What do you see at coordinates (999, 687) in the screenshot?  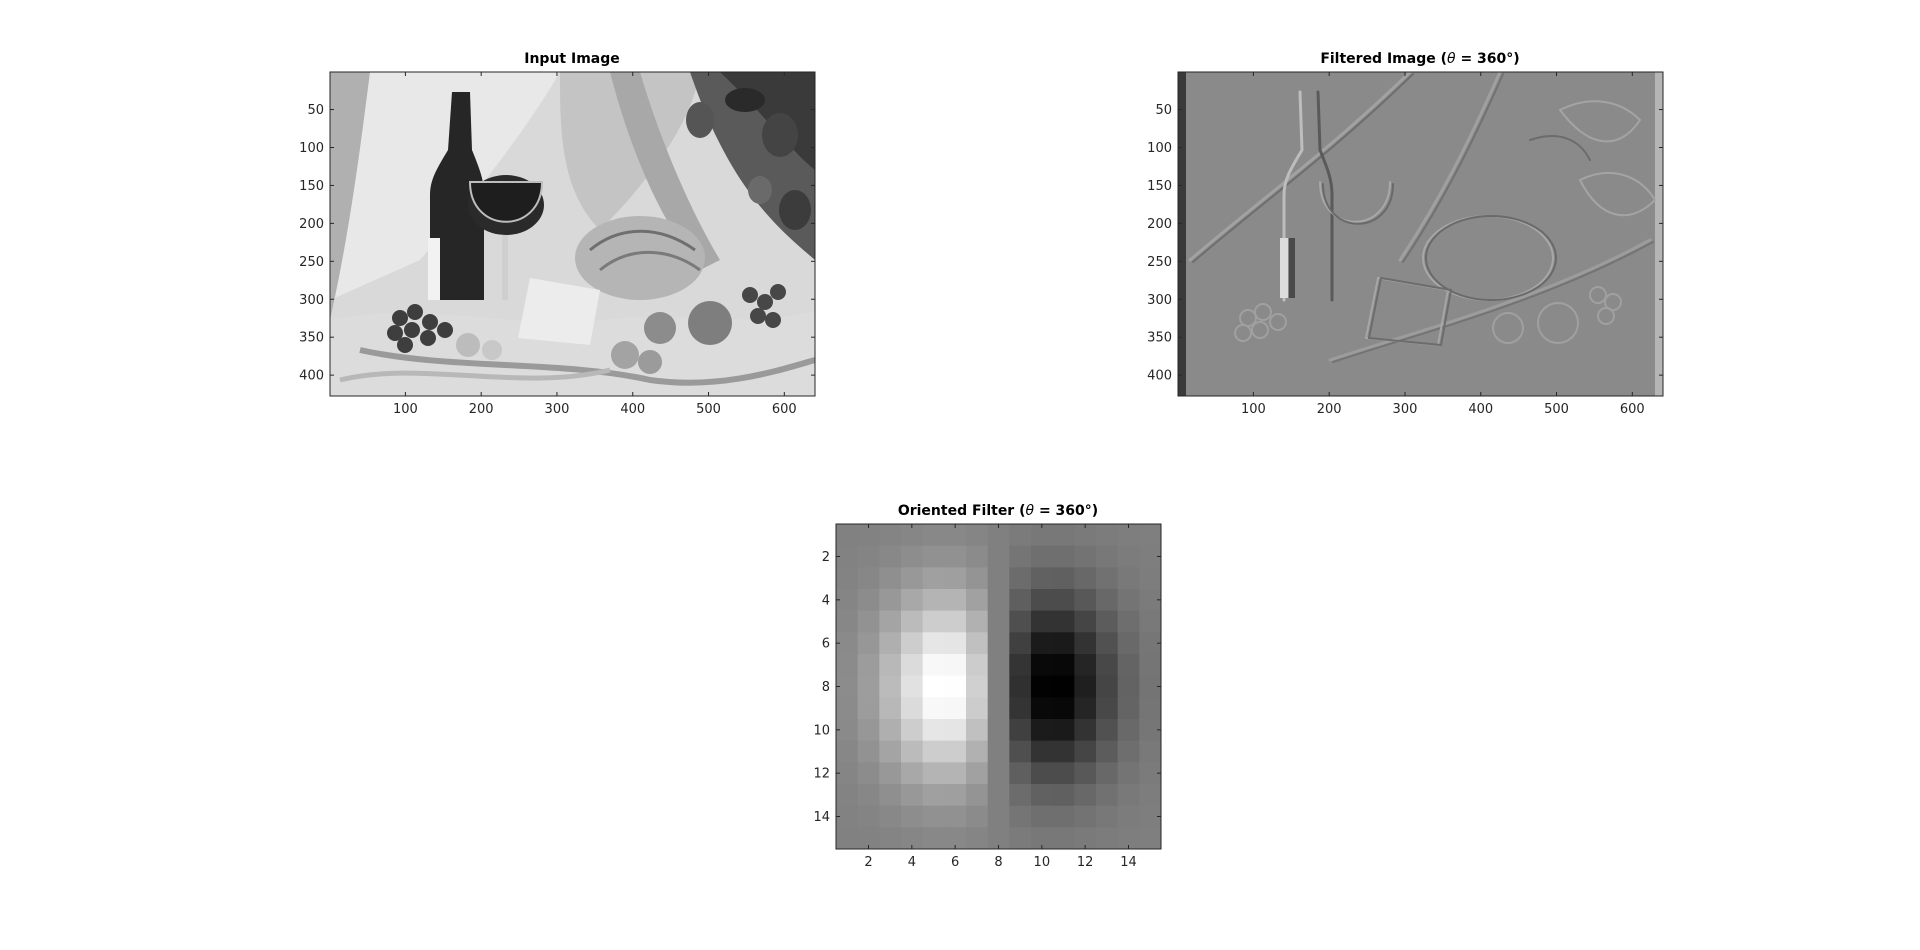 I see `oriented-filter-heatmap` at bounding box center [999, 687].